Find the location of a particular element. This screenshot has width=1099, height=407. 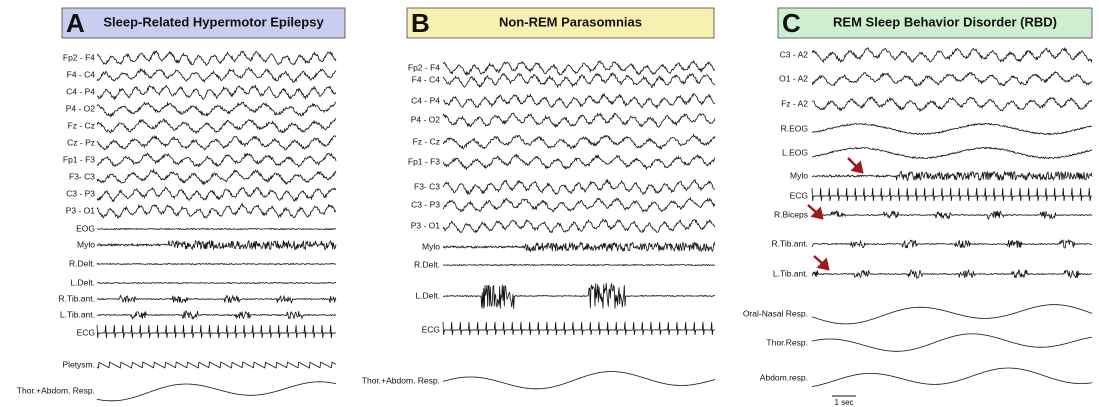

channel-label: O1 - A2 is located at coordinates (793, 78).